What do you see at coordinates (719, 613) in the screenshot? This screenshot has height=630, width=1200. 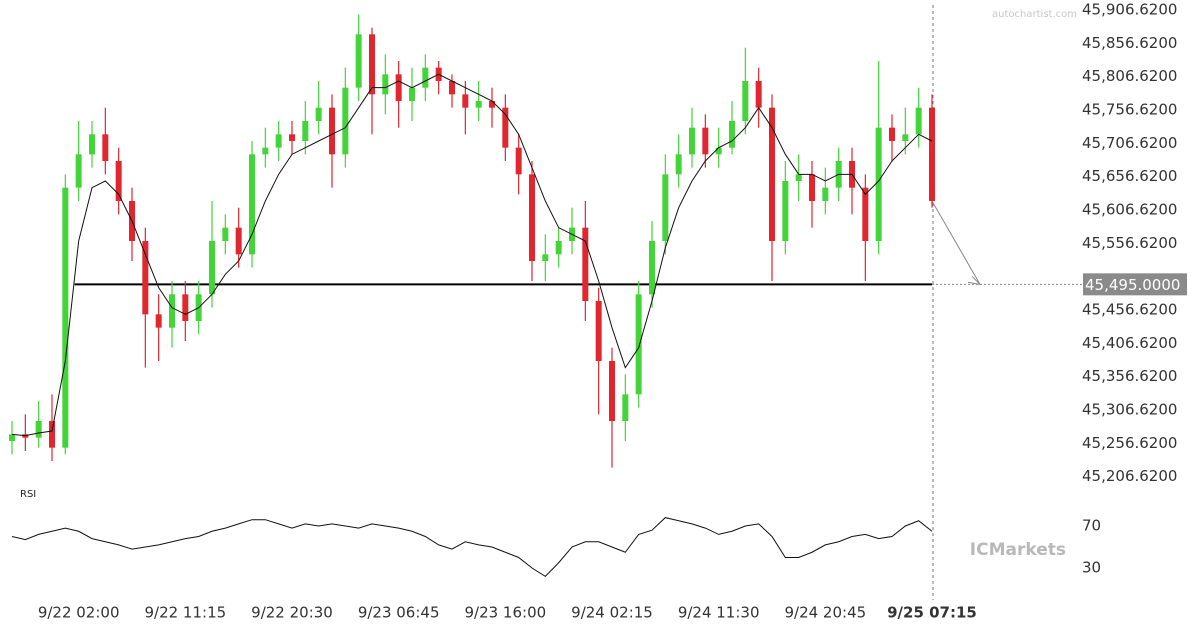 I see `x-tick-label: 9/24 11:30` at bounding box center [719, 613].